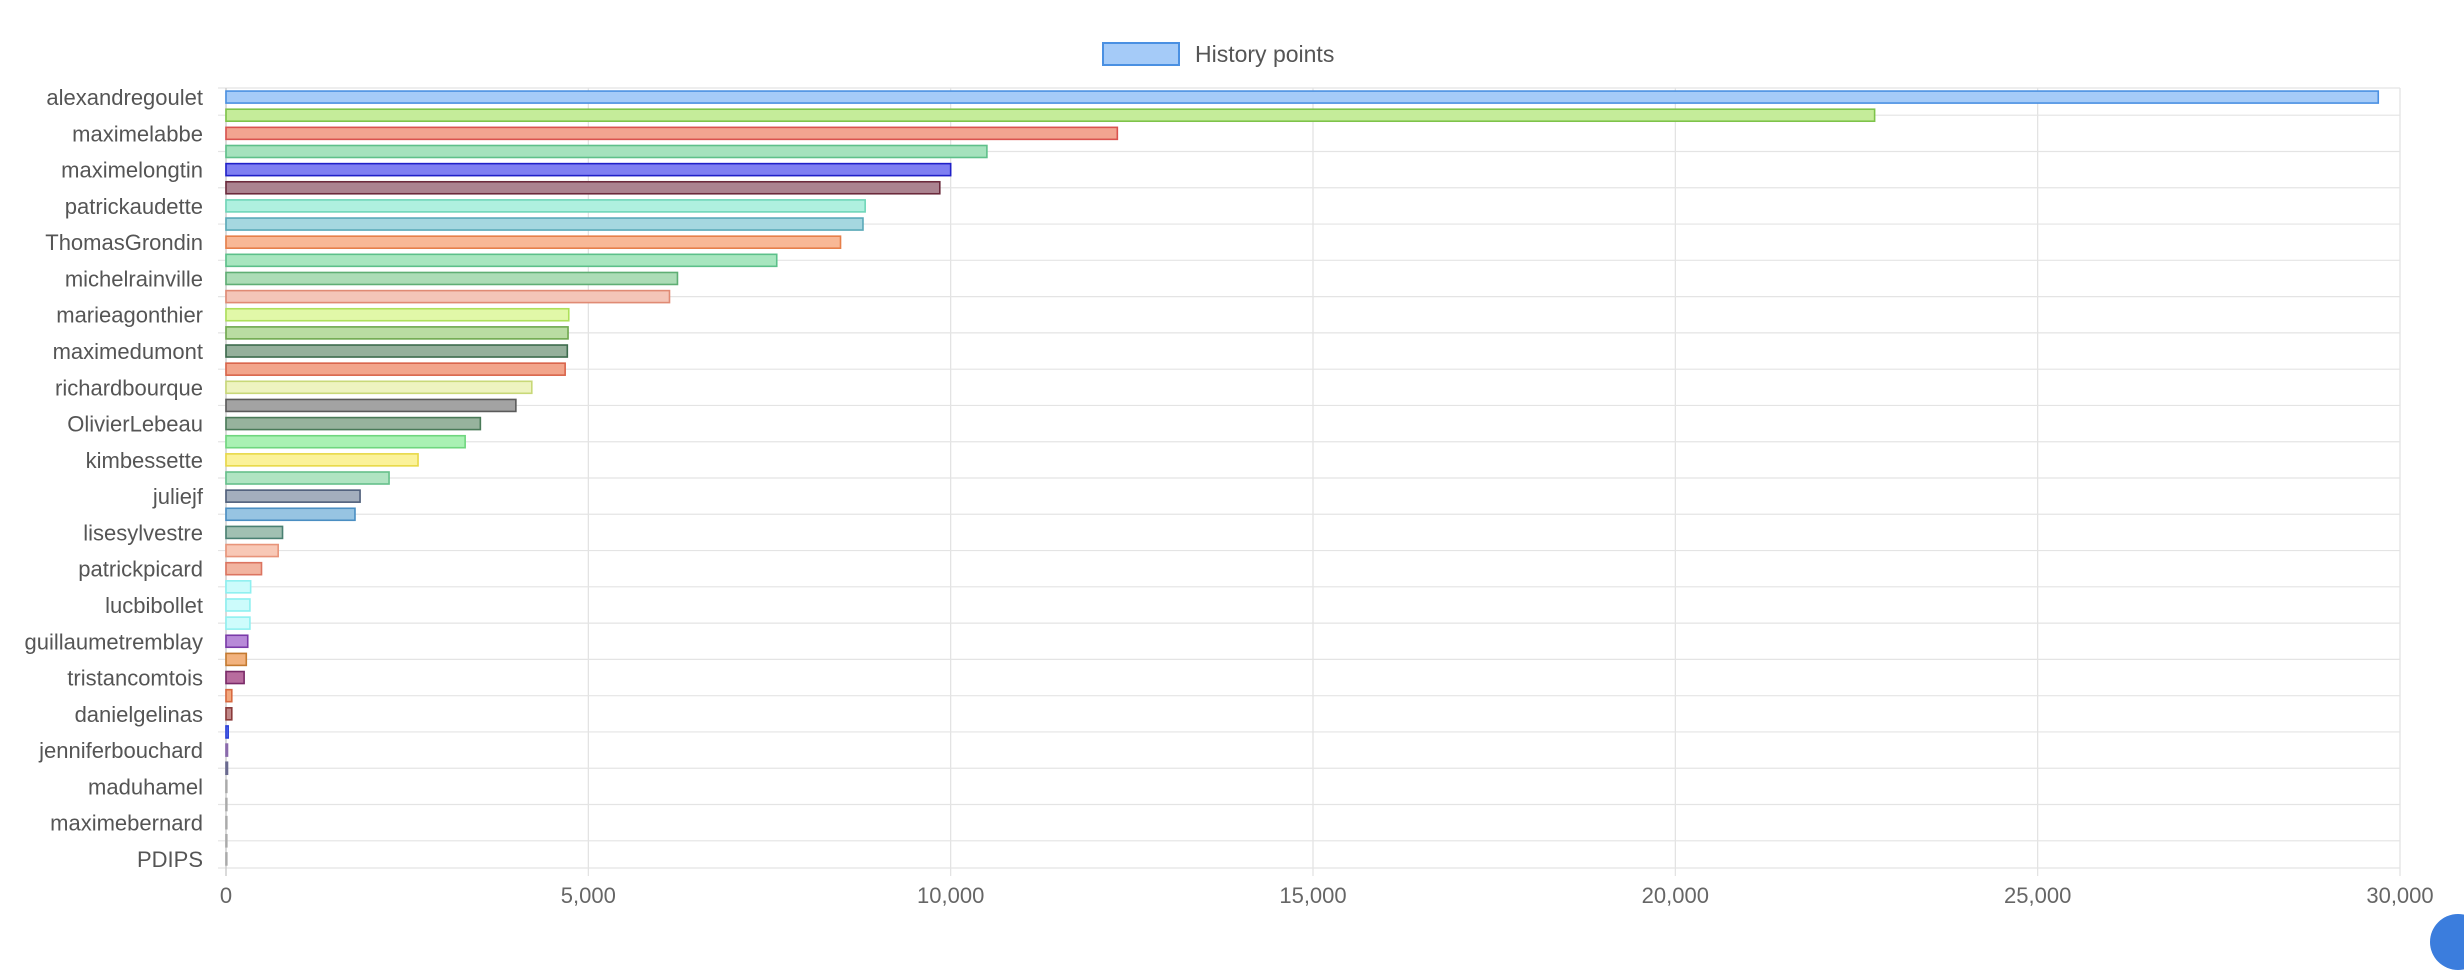 Image resolution: width=2464 pixels, height=970 pixels. I want to click on y-tick-label: PDIPS, so click(170, 859).